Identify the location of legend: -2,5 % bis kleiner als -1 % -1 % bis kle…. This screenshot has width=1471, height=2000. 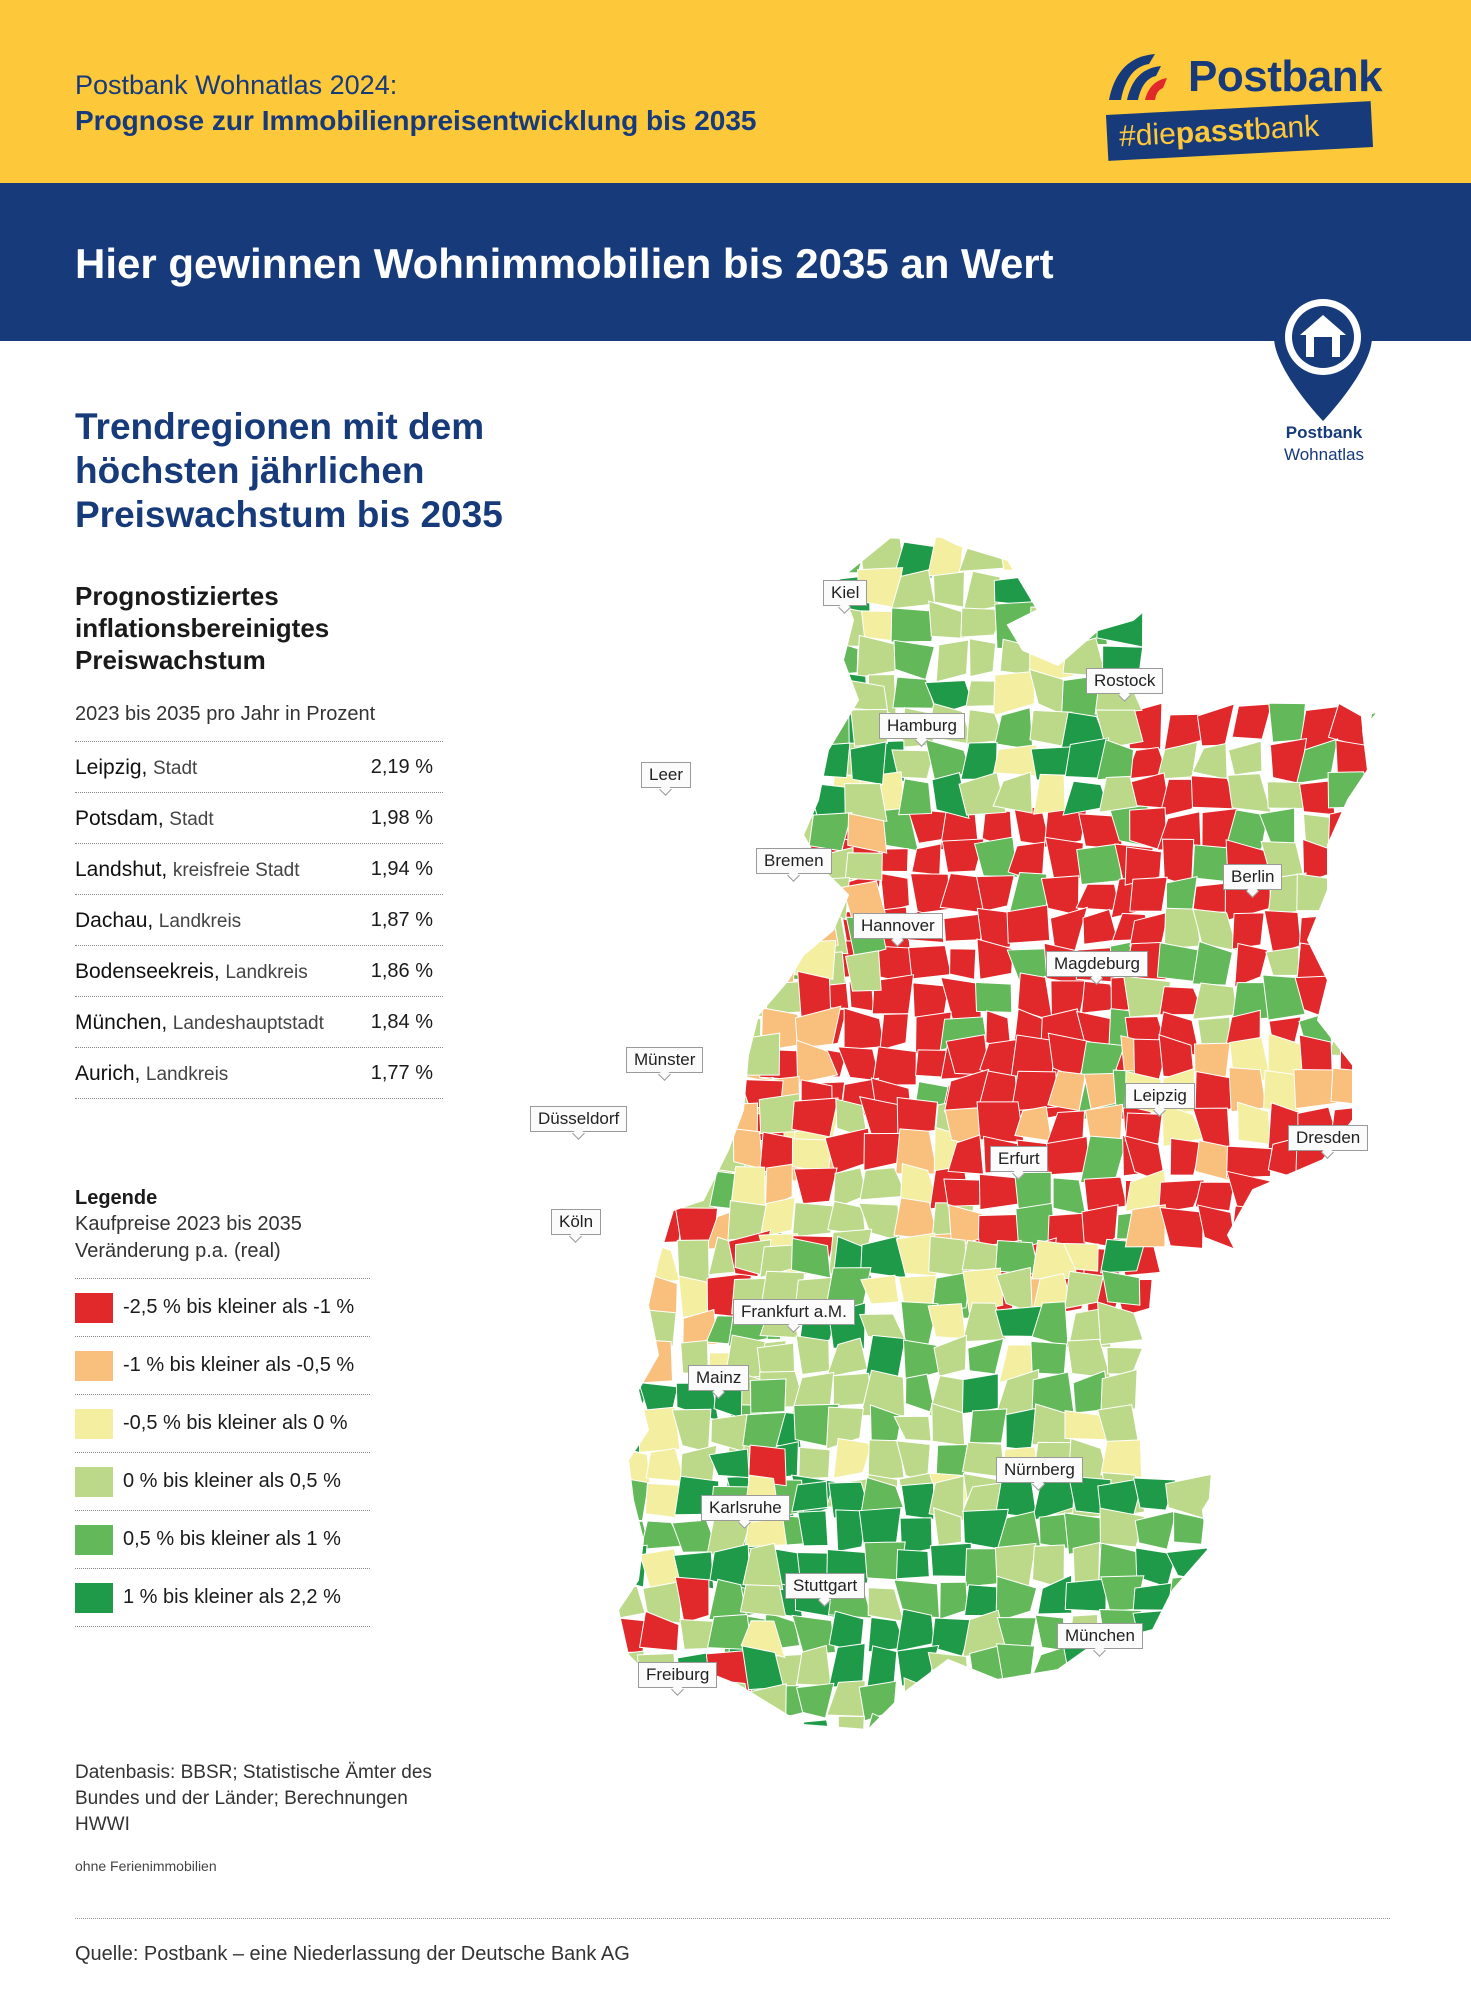
(222, 1452).